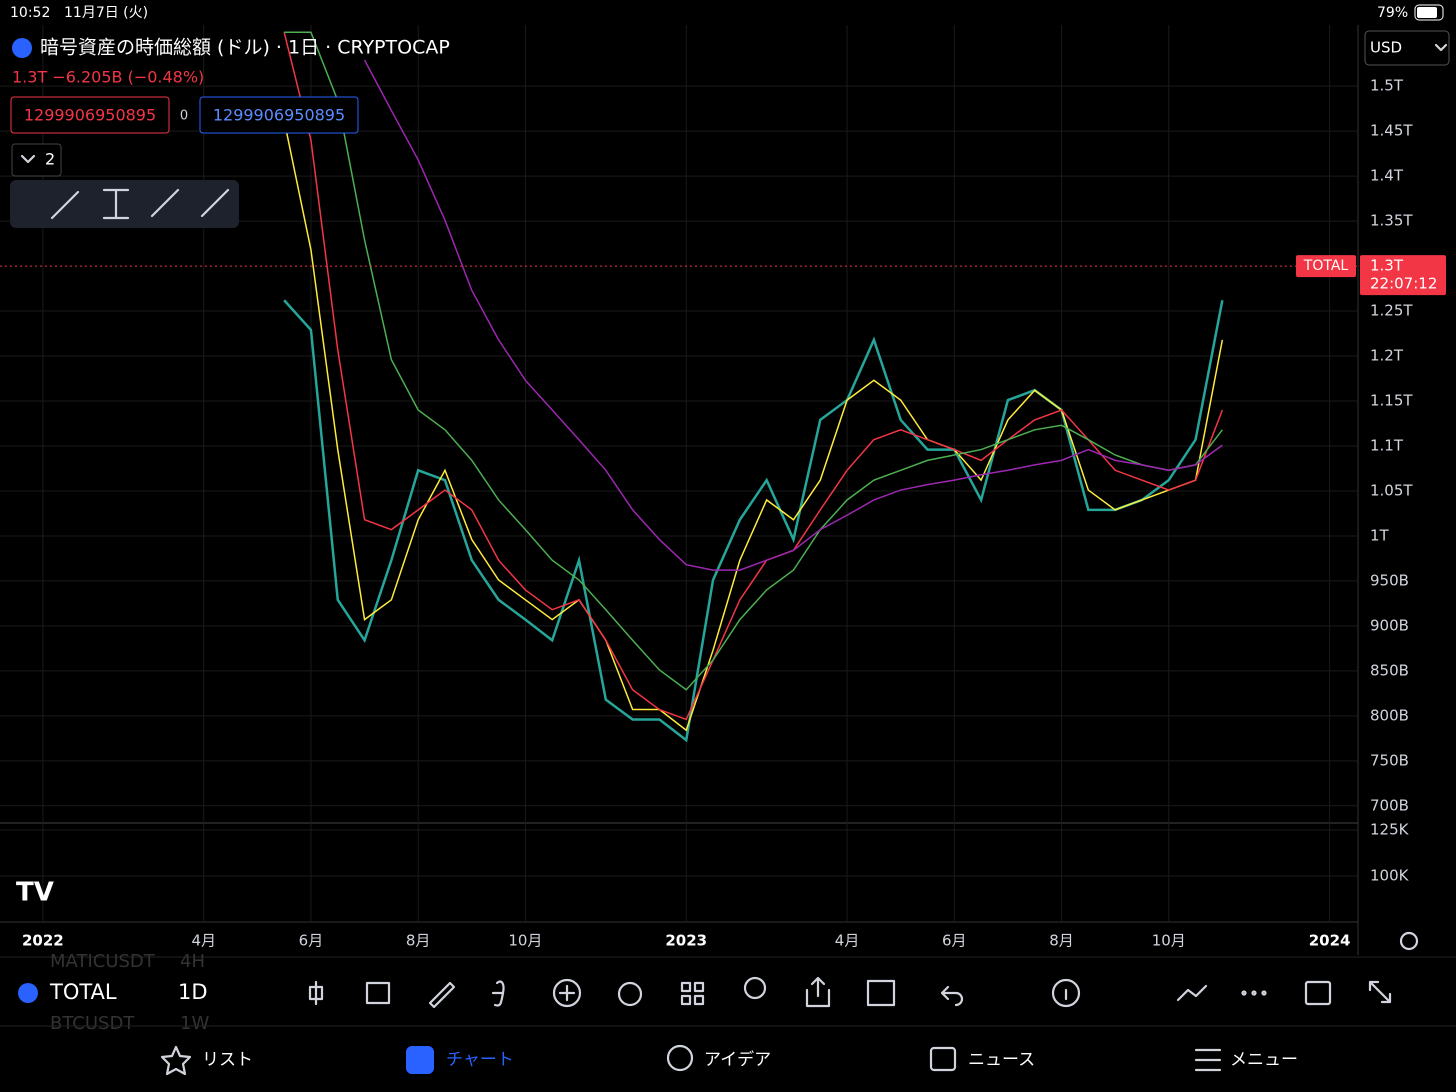  What do you see at coordinates (1409, 941) in the screenshot?
I see `settings-icon` at bounding box center [1409, 941].